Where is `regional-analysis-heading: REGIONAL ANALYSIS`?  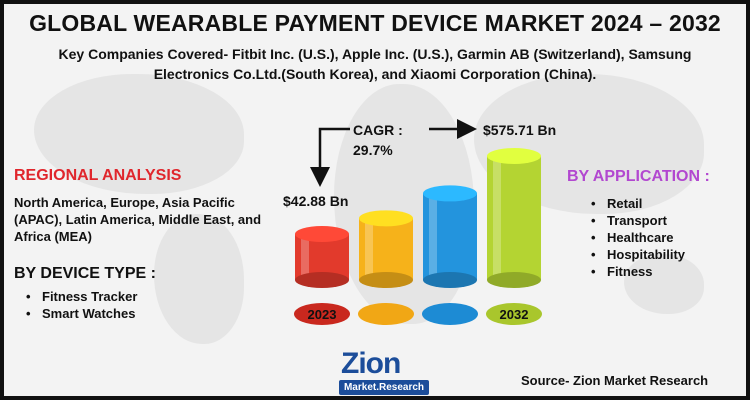
regional-analysis-heading: REGIONAL ANALYSIS is located at coordinates (98, 175).